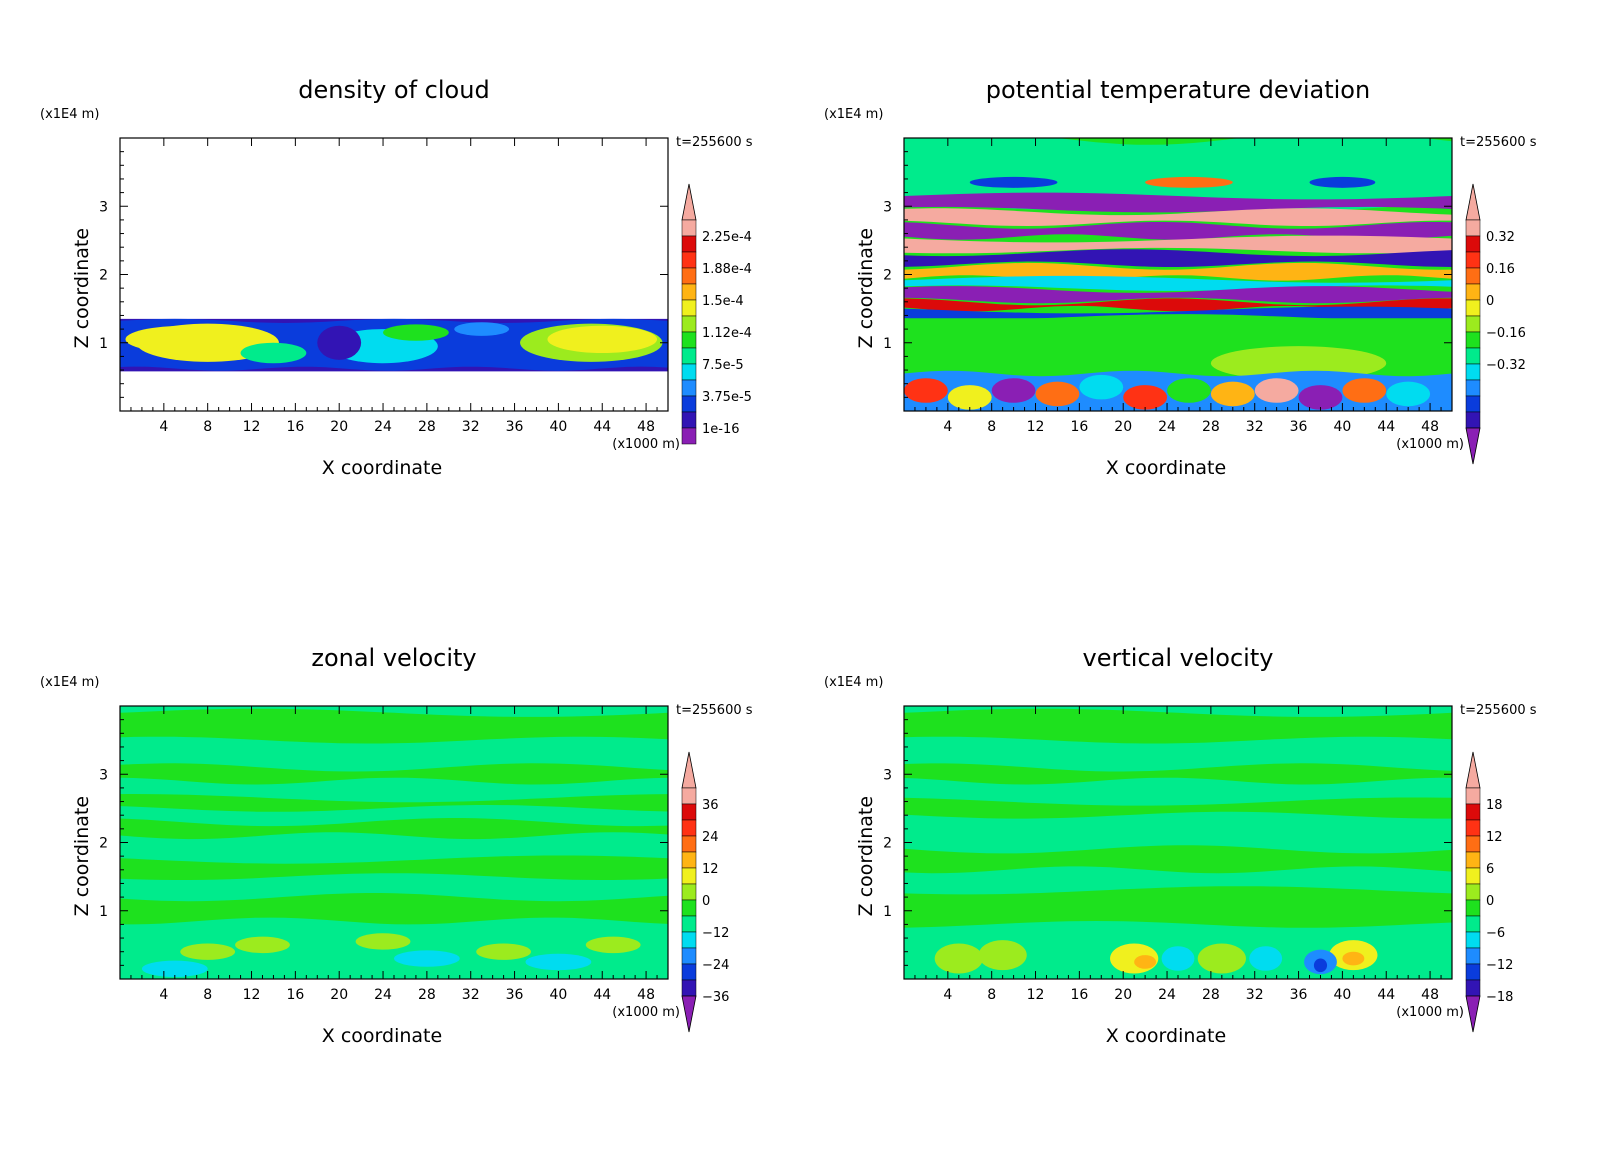 This screenshot has height=1158, width=1600. I want to click on y-tick-label: 2, so click(103, 276).